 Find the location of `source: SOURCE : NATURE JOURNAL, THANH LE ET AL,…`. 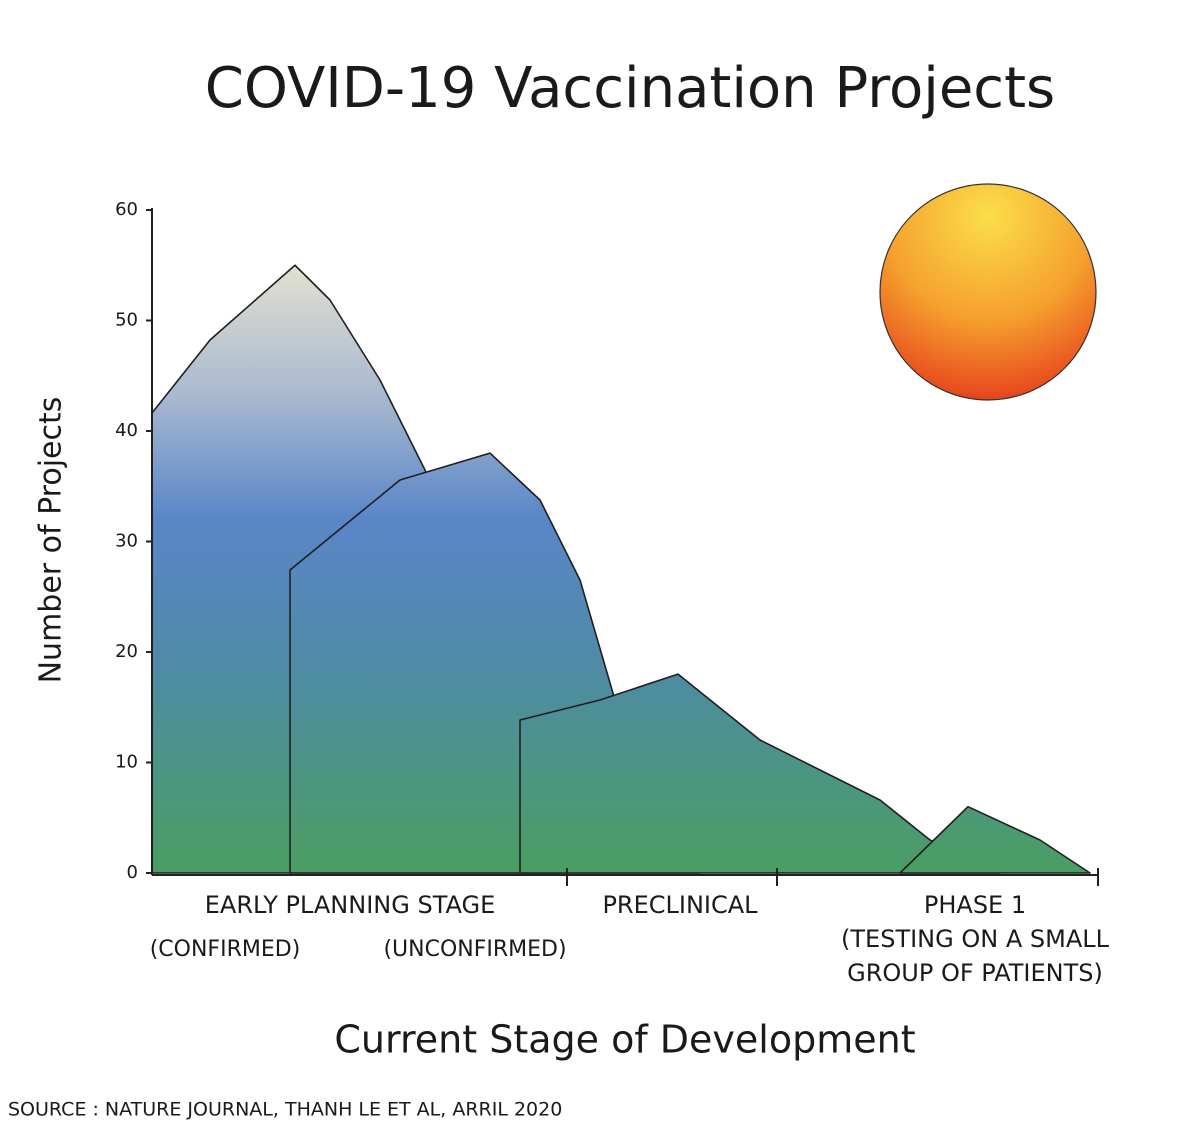

source: SOURCE : NATURE JOURNAL, THANH LE ET AL,… is located at coordinates (285, 1110).